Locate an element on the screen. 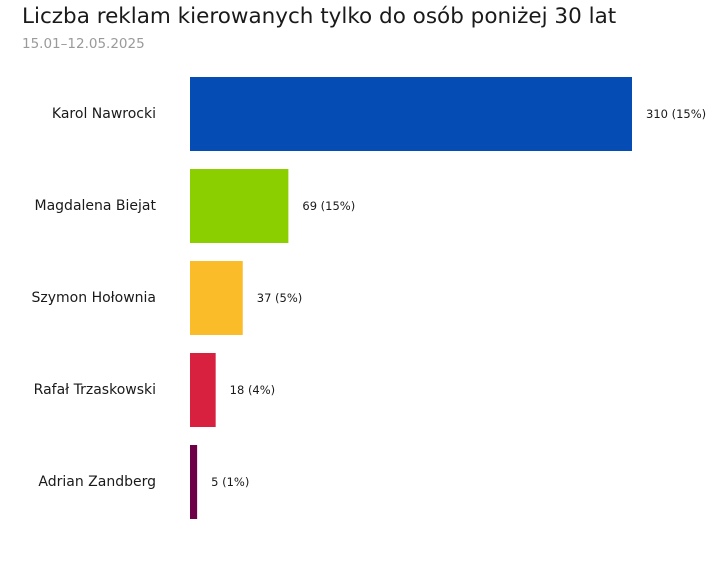 The width and height of the screenshot is (711, 587). category-label-3: Rafał Trzaskowski is located at coordinates (95, 390).